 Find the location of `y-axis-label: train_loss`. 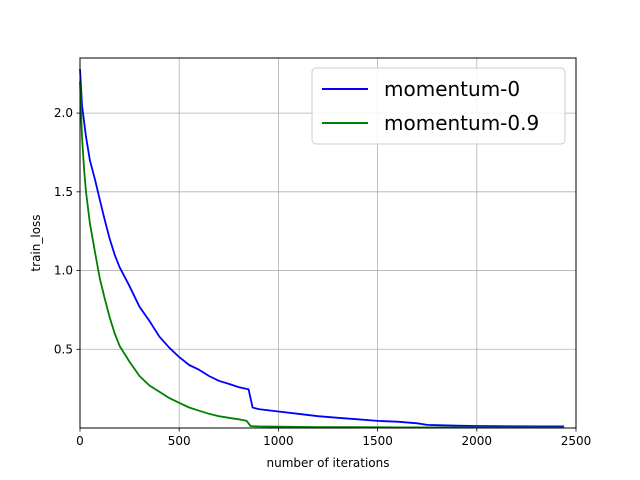

y-axis-label: train_loss is located at coordinates (36, 242).